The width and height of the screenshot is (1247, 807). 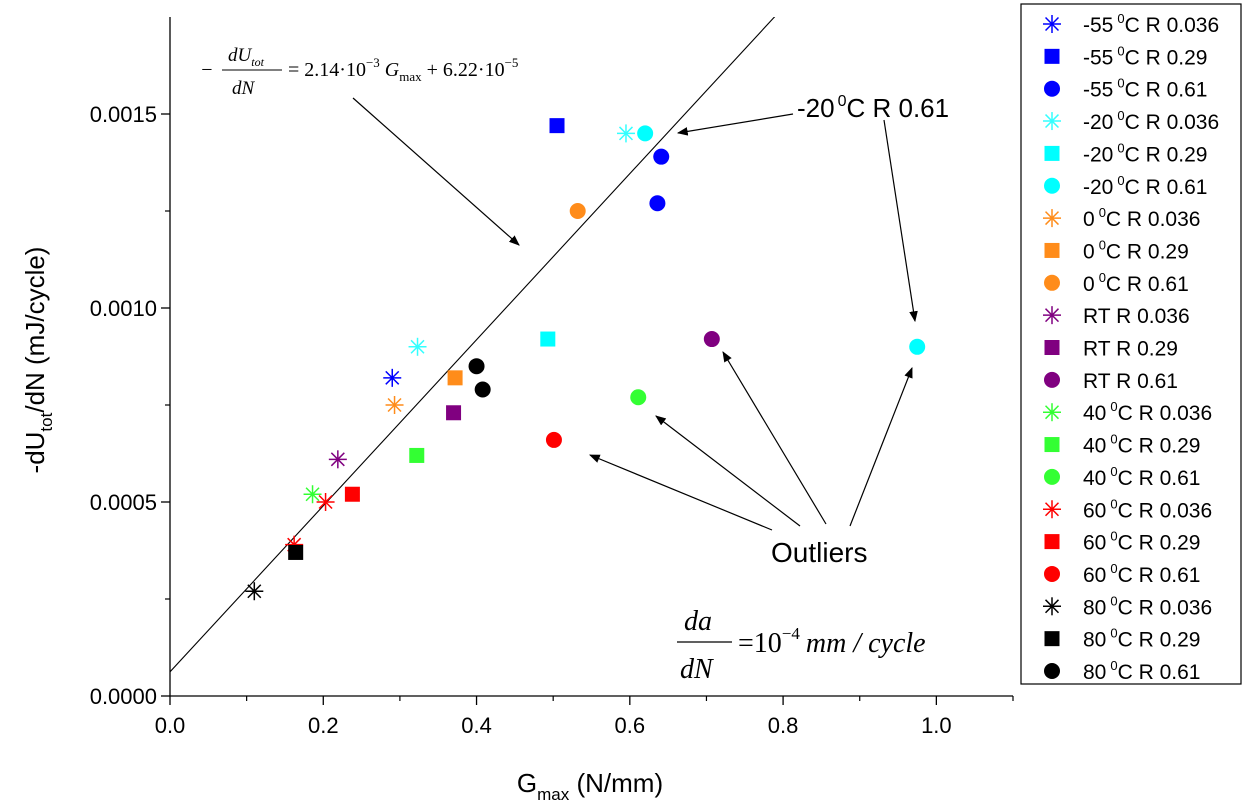 I want to click on legend-item: 60 0C R 0.61, so click(x=1122, y=574).